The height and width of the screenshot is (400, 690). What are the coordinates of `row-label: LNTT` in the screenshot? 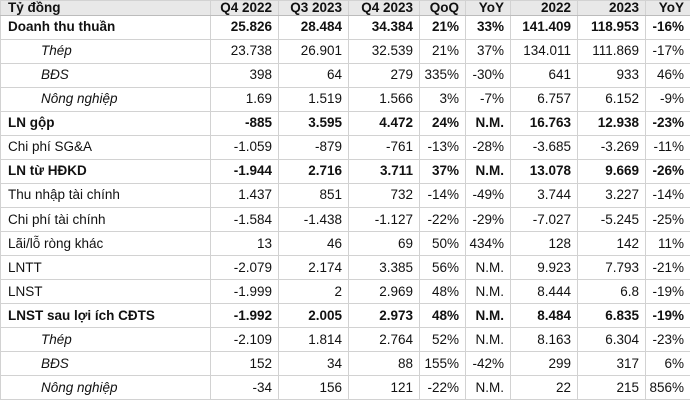 It's located at (105, 267).